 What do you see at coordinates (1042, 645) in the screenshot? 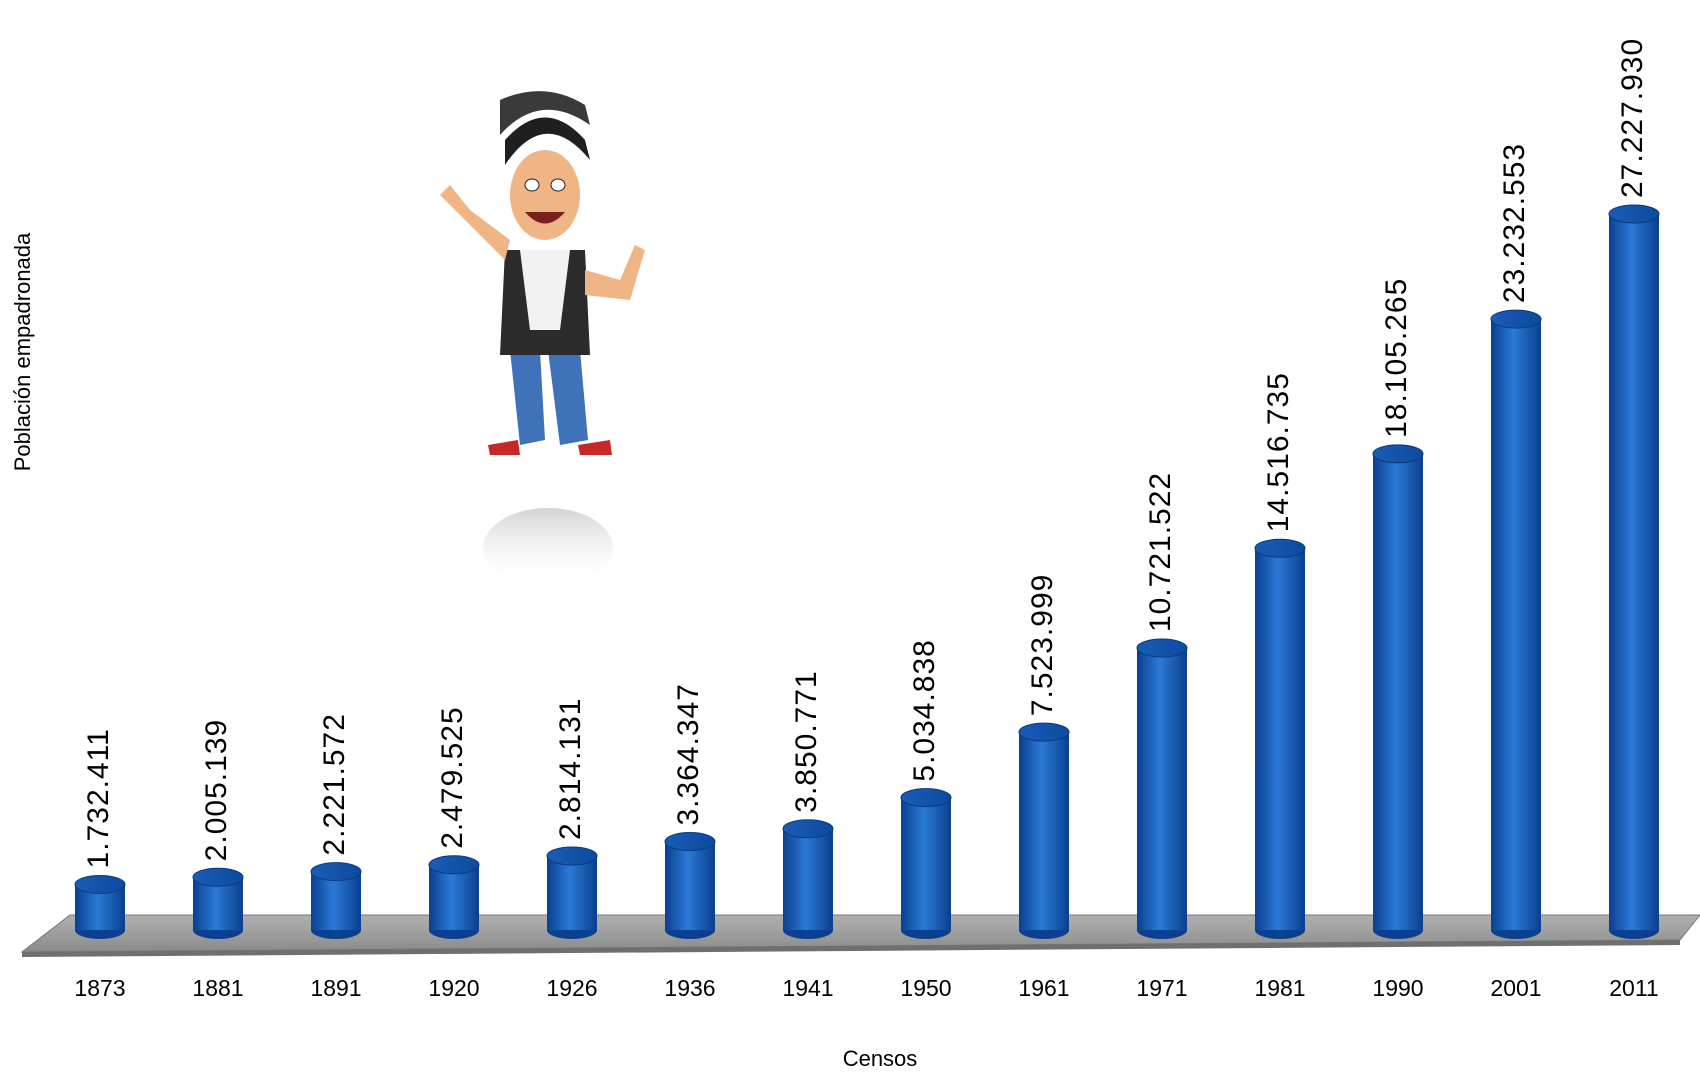
I see `value-label: 7.523.999` at bounding box center [1042, 645].